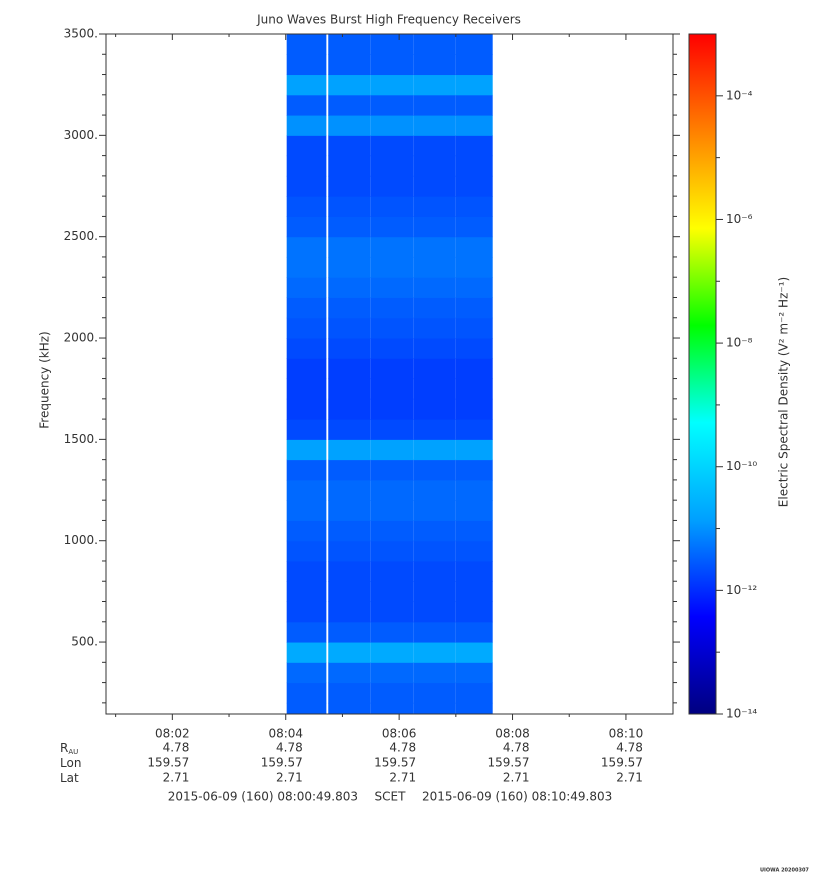 The width and height of the screenshot is (815, 880). What do you see at coordinates (81, 439) in the screenshot?
I see `y-tick-label: 1500.` at bounding box center [81, 439].